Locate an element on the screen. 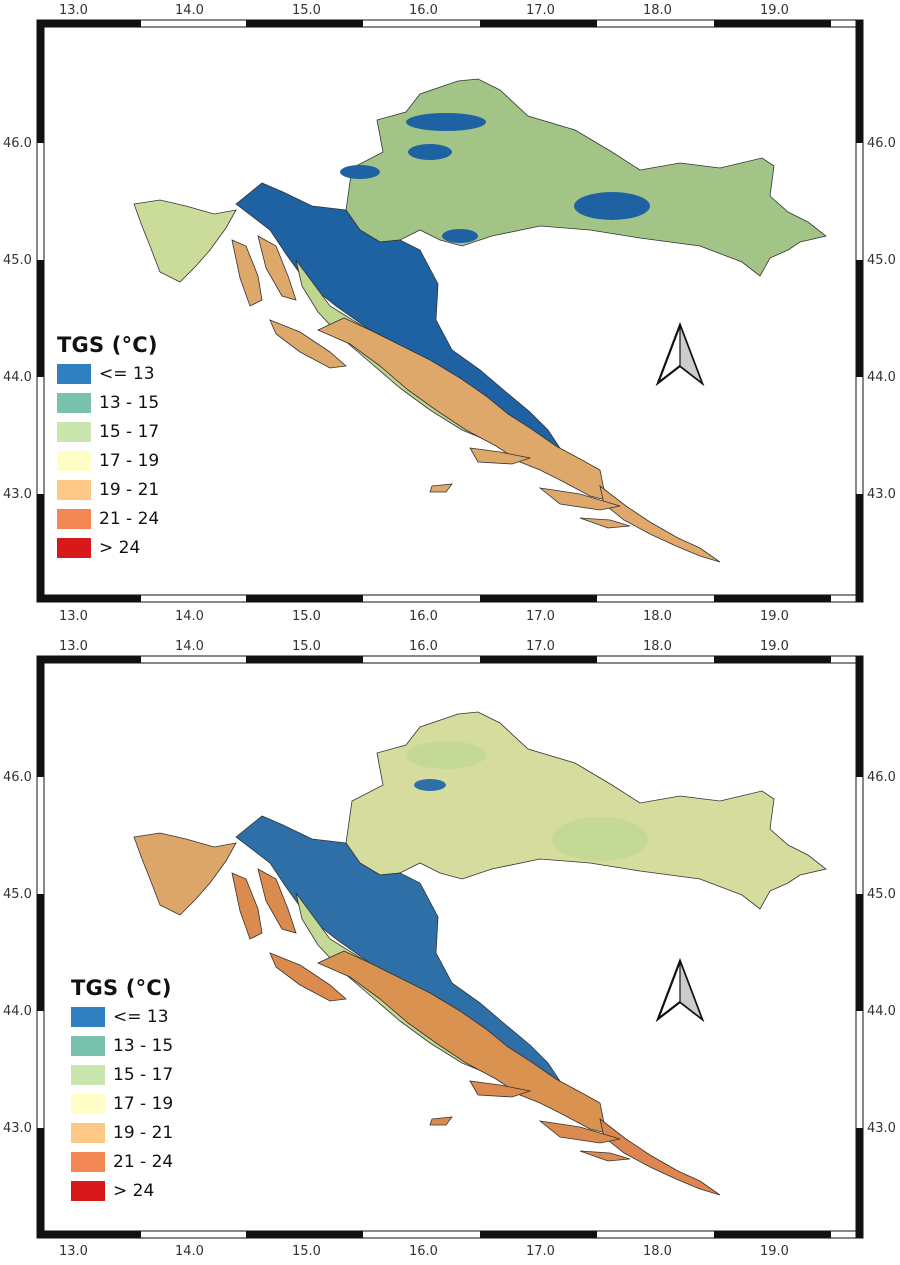 The width and height of the screenshot is (900, 1265). legend-label: 19 - 21 is located at coordinates (143, 1132).